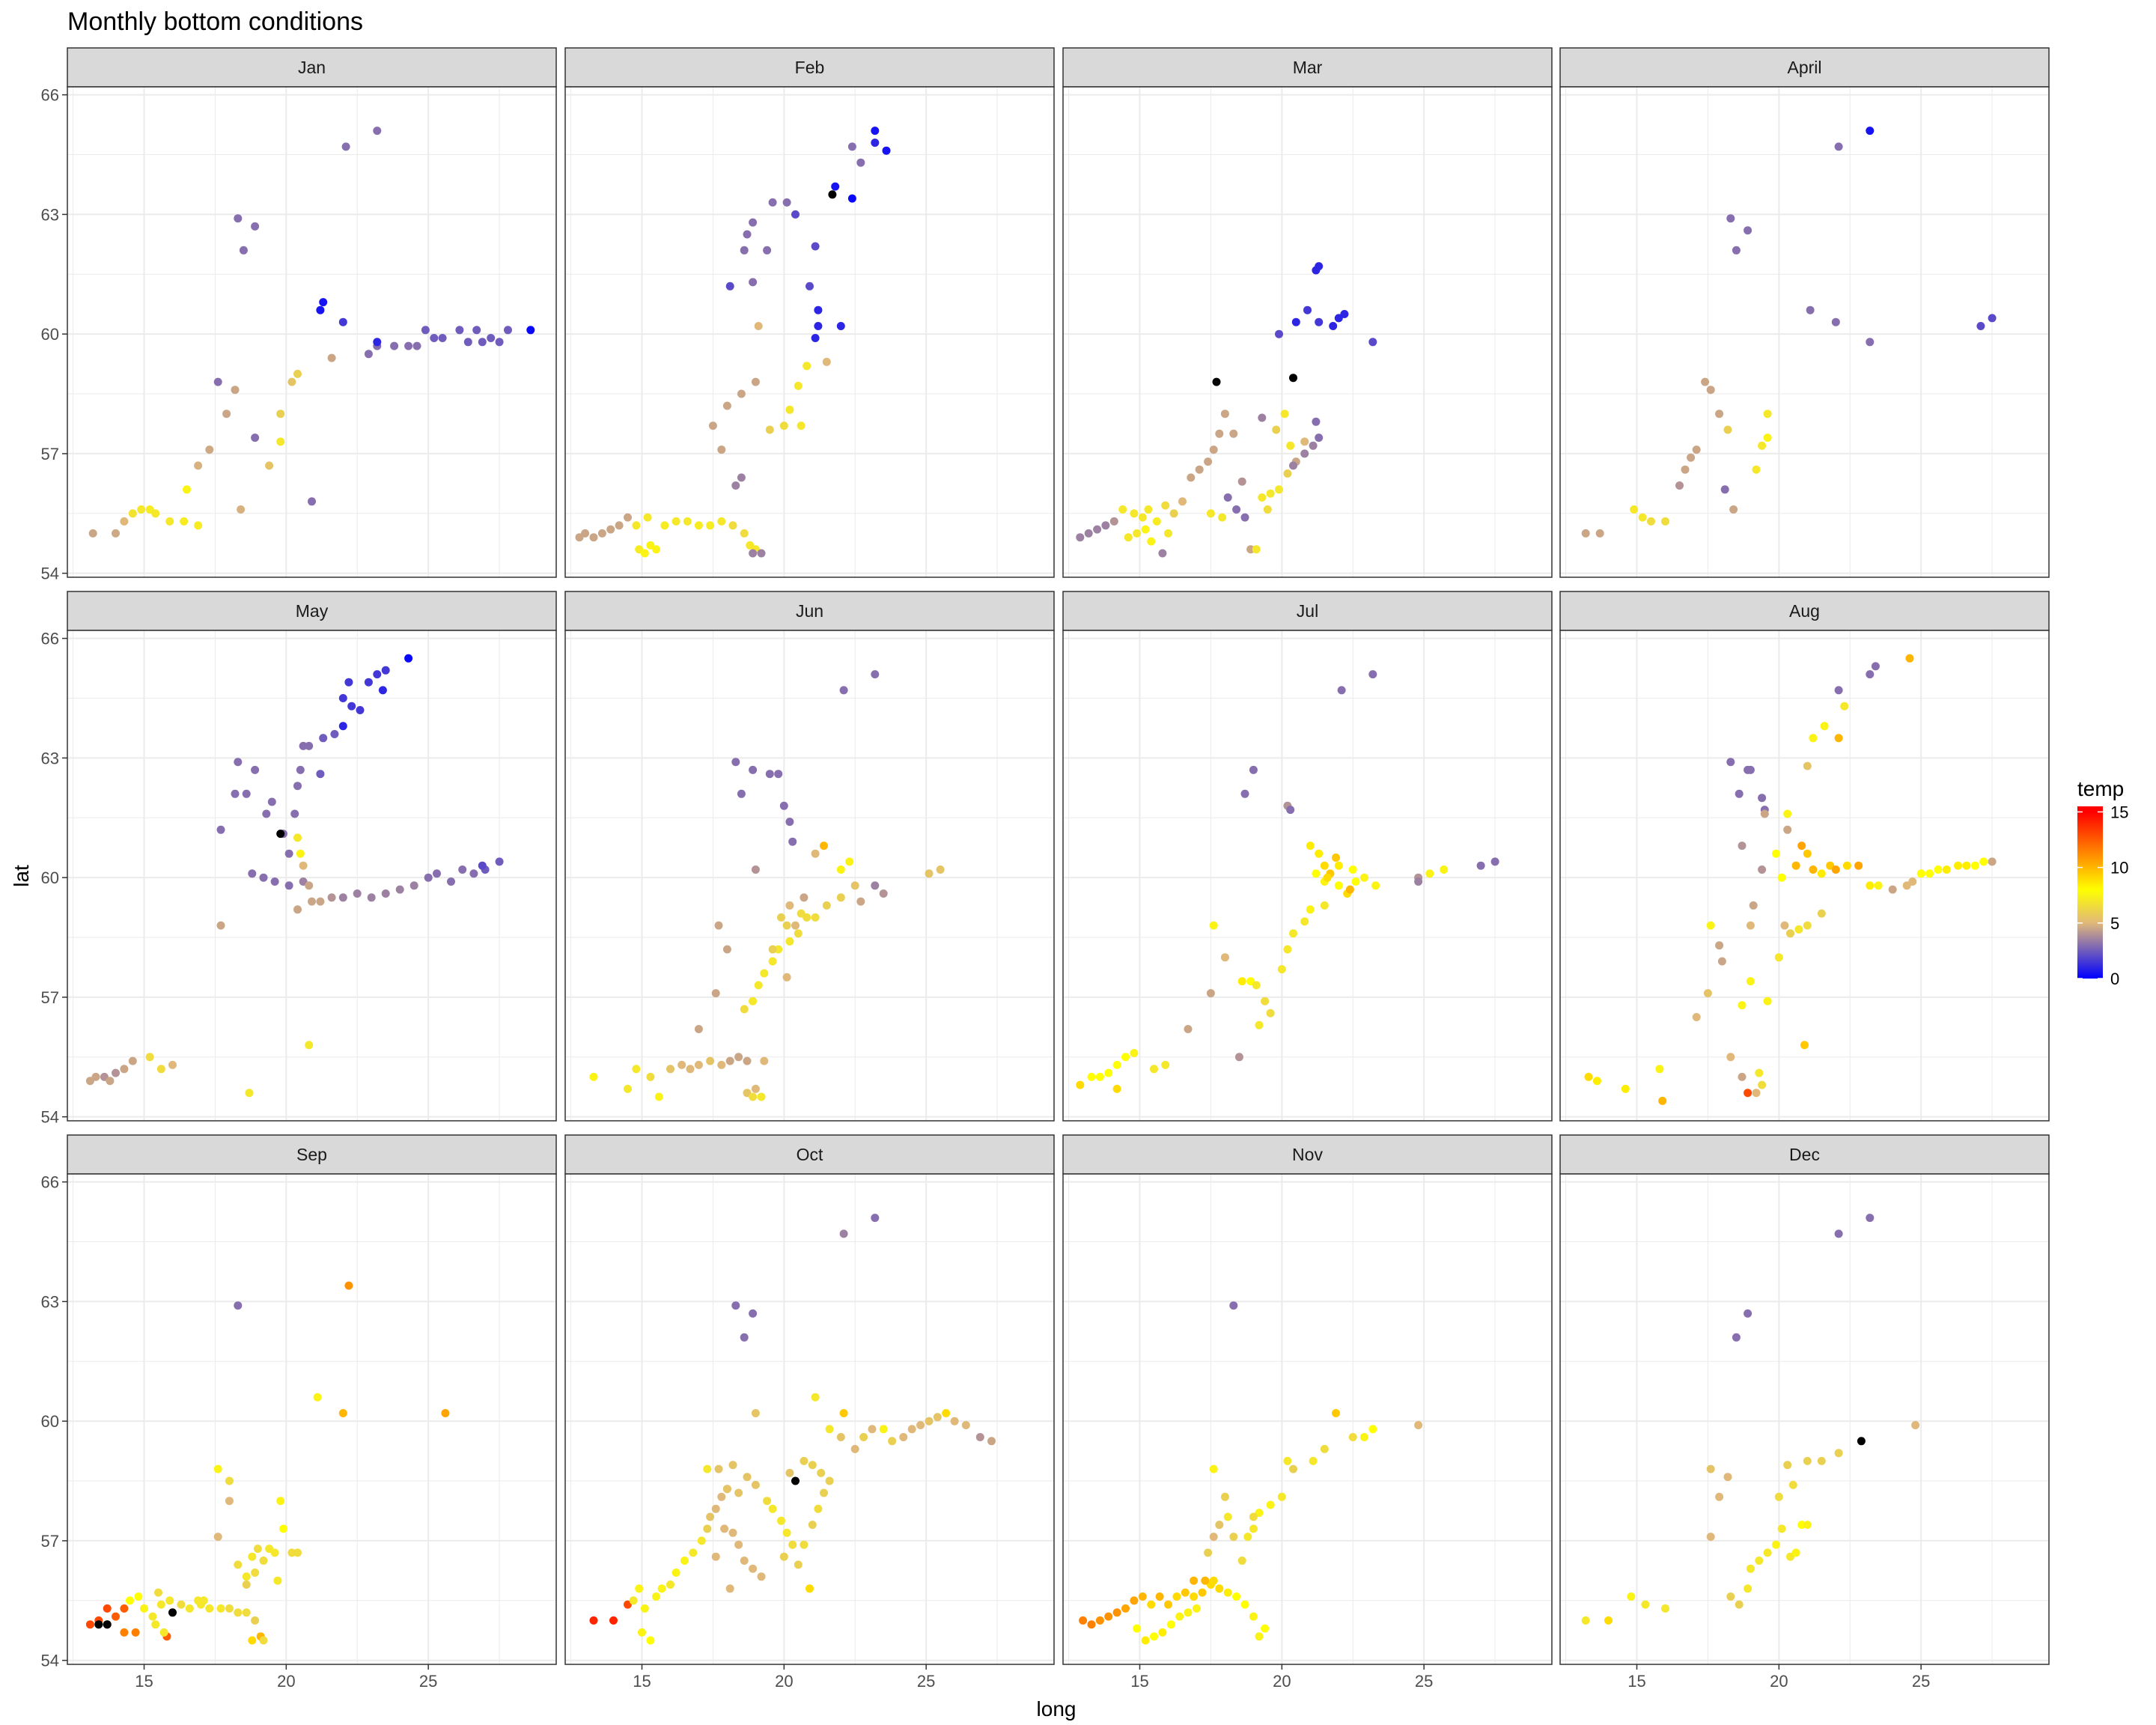  I want to click on x-tick-label: 15, so click(1139, 1681).